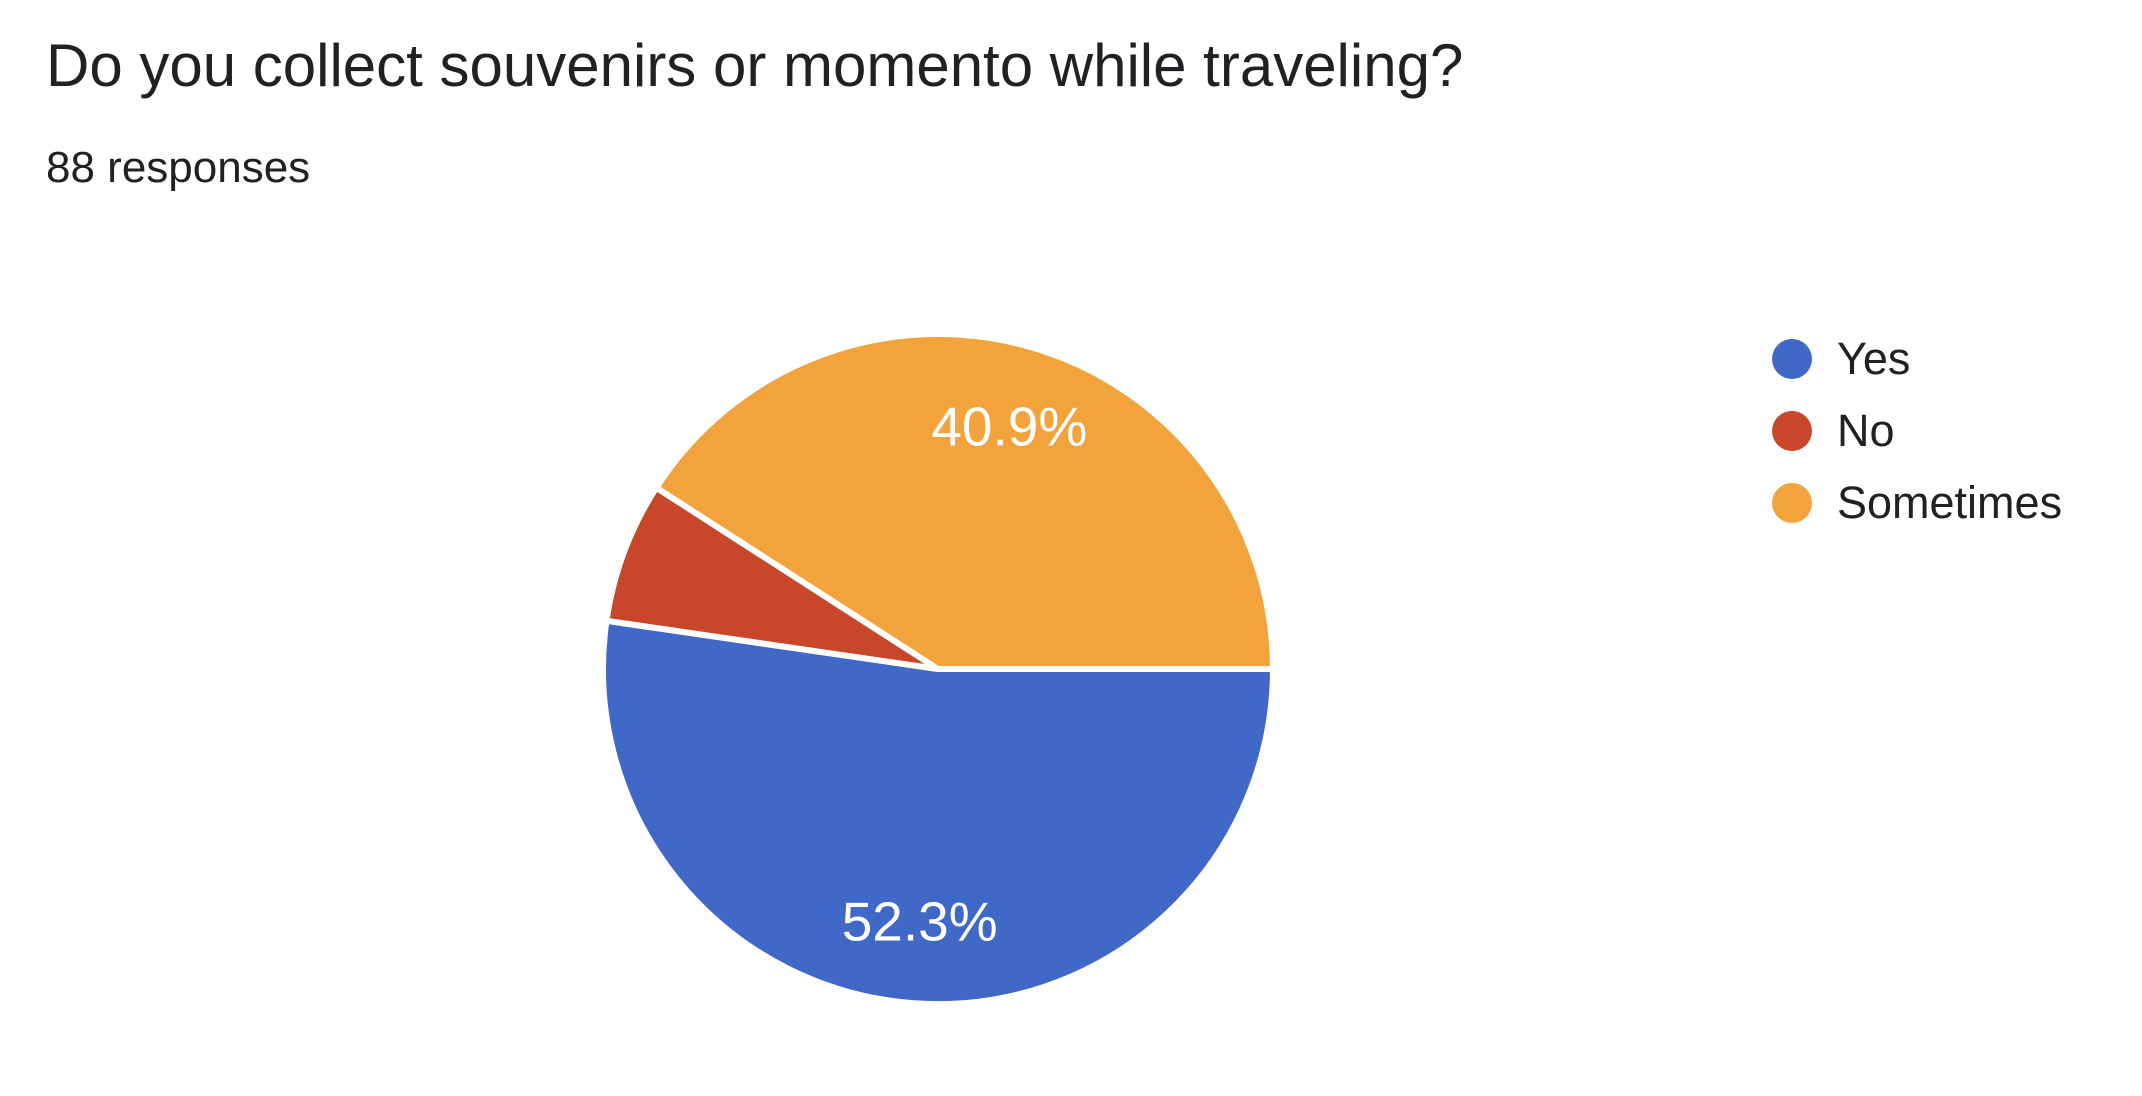  Describe the element at coordinates (1009, 426) in the screenshot. I see `slice-label-sometimes: 40.9%` at that location.